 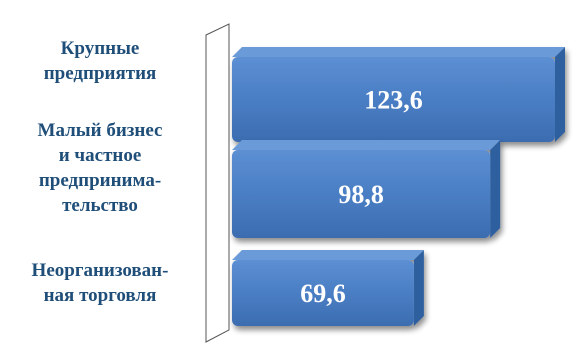 What do you see at coordinates (100, 270) in the screenshot?
I see `category-label-line: Неорганизован-` at bounding box center [100, 270].